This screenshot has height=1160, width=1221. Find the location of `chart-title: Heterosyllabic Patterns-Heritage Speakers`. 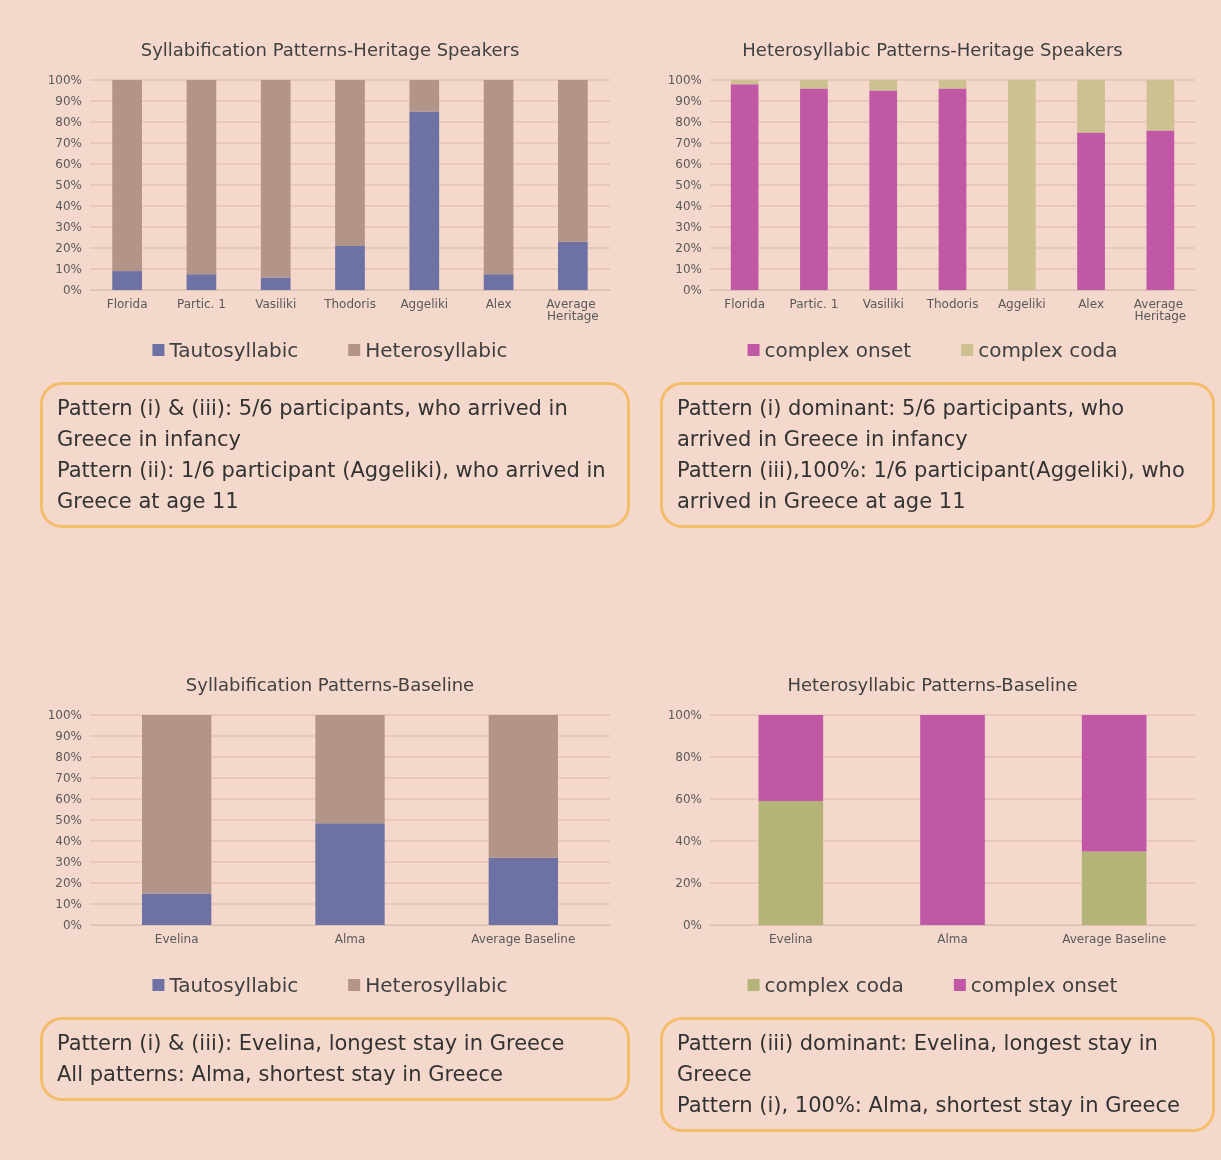

chart-title: Heterosyllabic Patterns-Heritage Speakers is located at coordinates (932, 49).